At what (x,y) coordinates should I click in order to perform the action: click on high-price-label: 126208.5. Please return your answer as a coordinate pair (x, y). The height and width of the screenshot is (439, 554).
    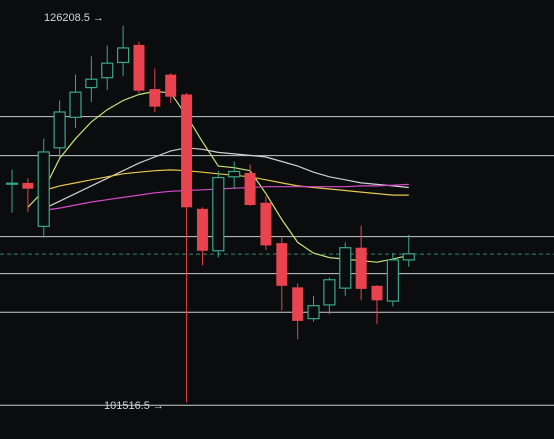
    Looking at the image, I should click on (67, 18).